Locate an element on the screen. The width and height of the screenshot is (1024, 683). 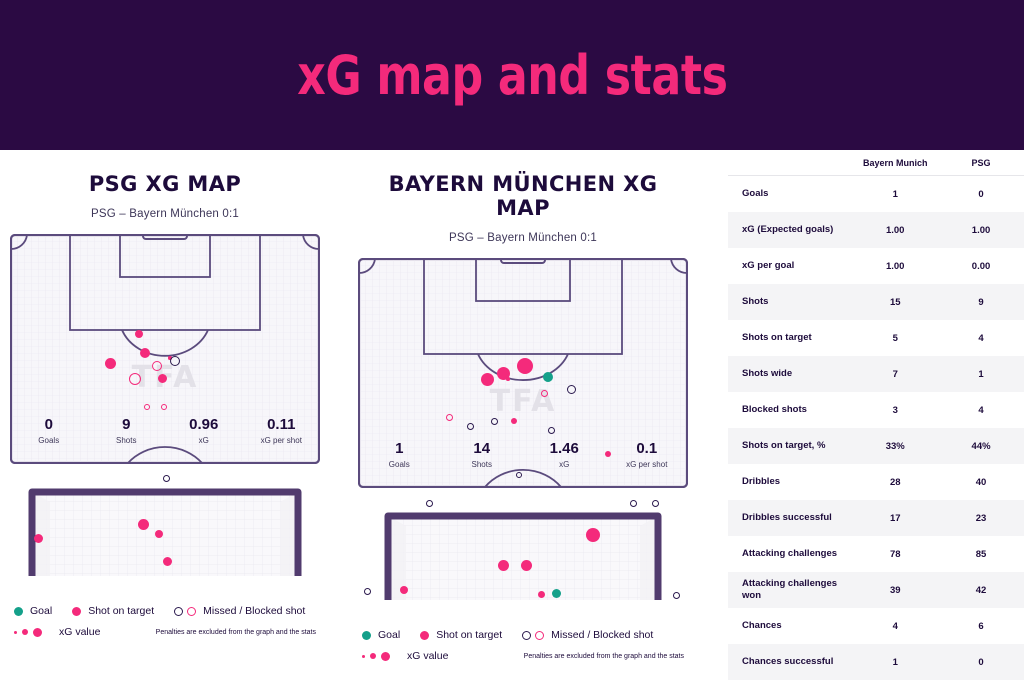
row-psg-value: 6 is located at coordinates (981, 626).